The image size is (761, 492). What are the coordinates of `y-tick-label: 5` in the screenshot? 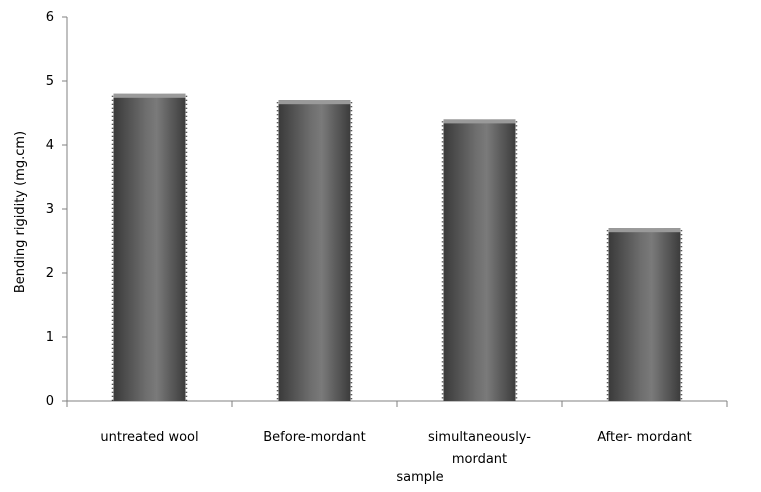 It's located at (50, 81).